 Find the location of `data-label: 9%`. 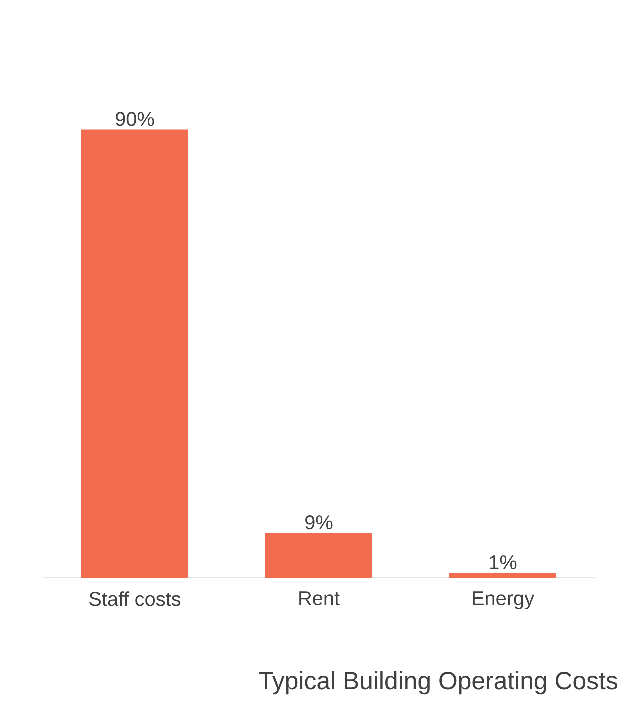

data-label: 9% is located at coordinates (319, 523).